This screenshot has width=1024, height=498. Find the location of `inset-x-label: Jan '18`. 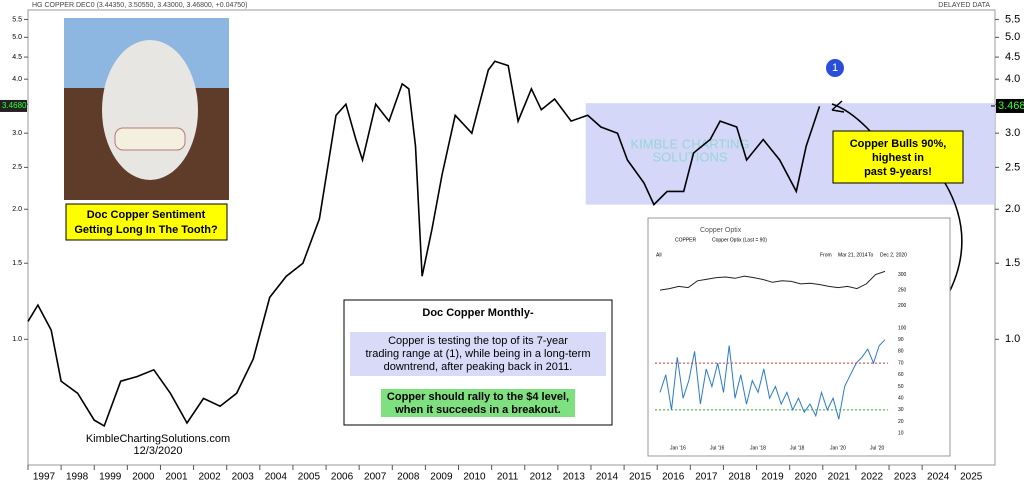

inset-x-label: Jan '18 is located at coordinates (758, 448).